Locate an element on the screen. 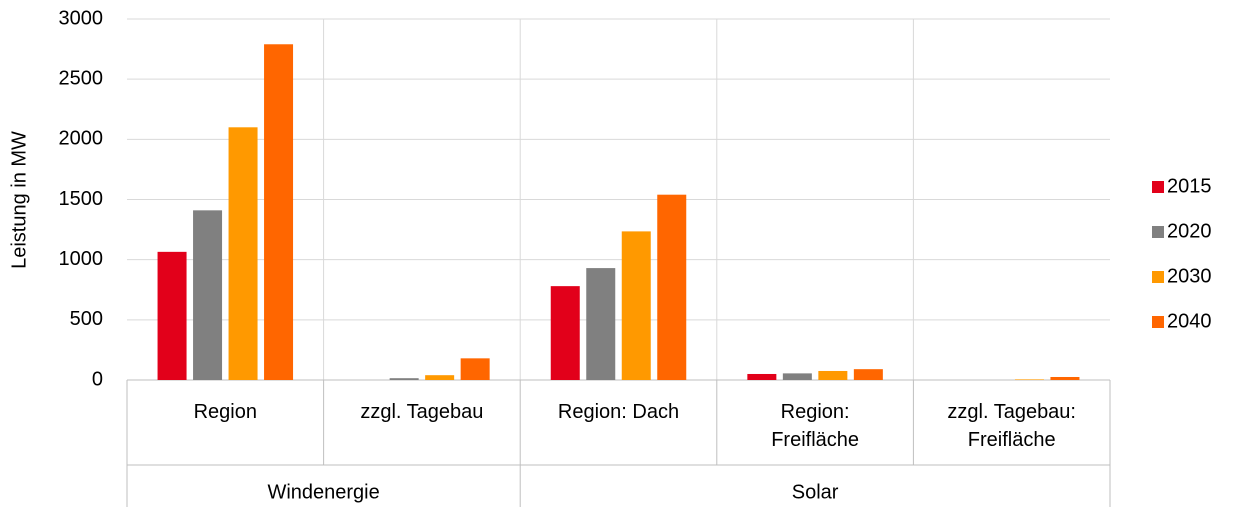  legend-label: 2040 is located at coordinates (1189, 321).